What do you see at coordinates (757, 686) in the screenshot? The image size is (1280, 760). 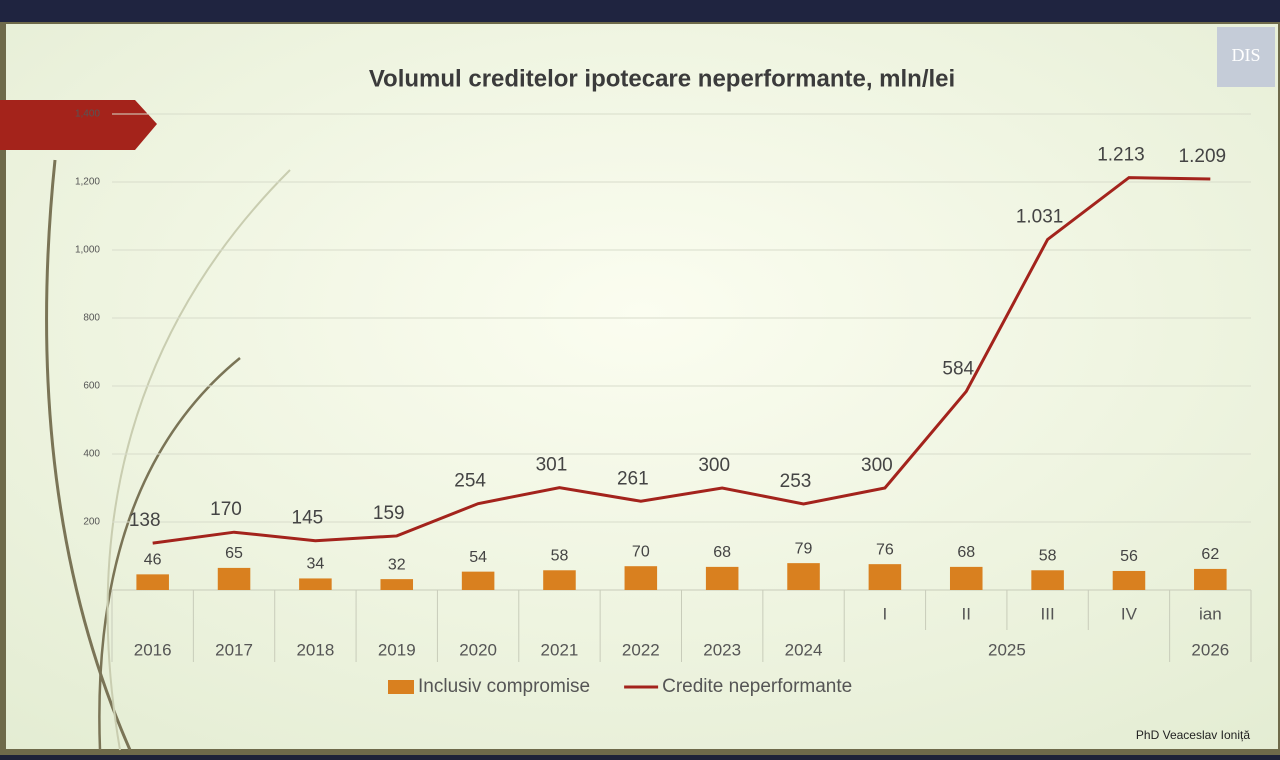 I see `legend-label: Credite neperformante` at bounding box center [757, 686].